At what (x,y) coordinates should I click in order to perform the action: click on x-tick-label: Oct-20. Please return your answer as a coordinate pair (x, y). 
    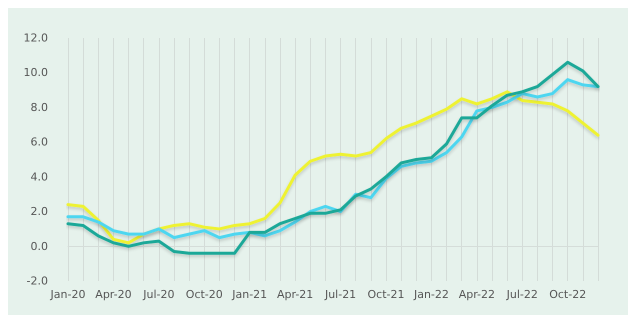
    Looking at the image, I should click on (204, 294).